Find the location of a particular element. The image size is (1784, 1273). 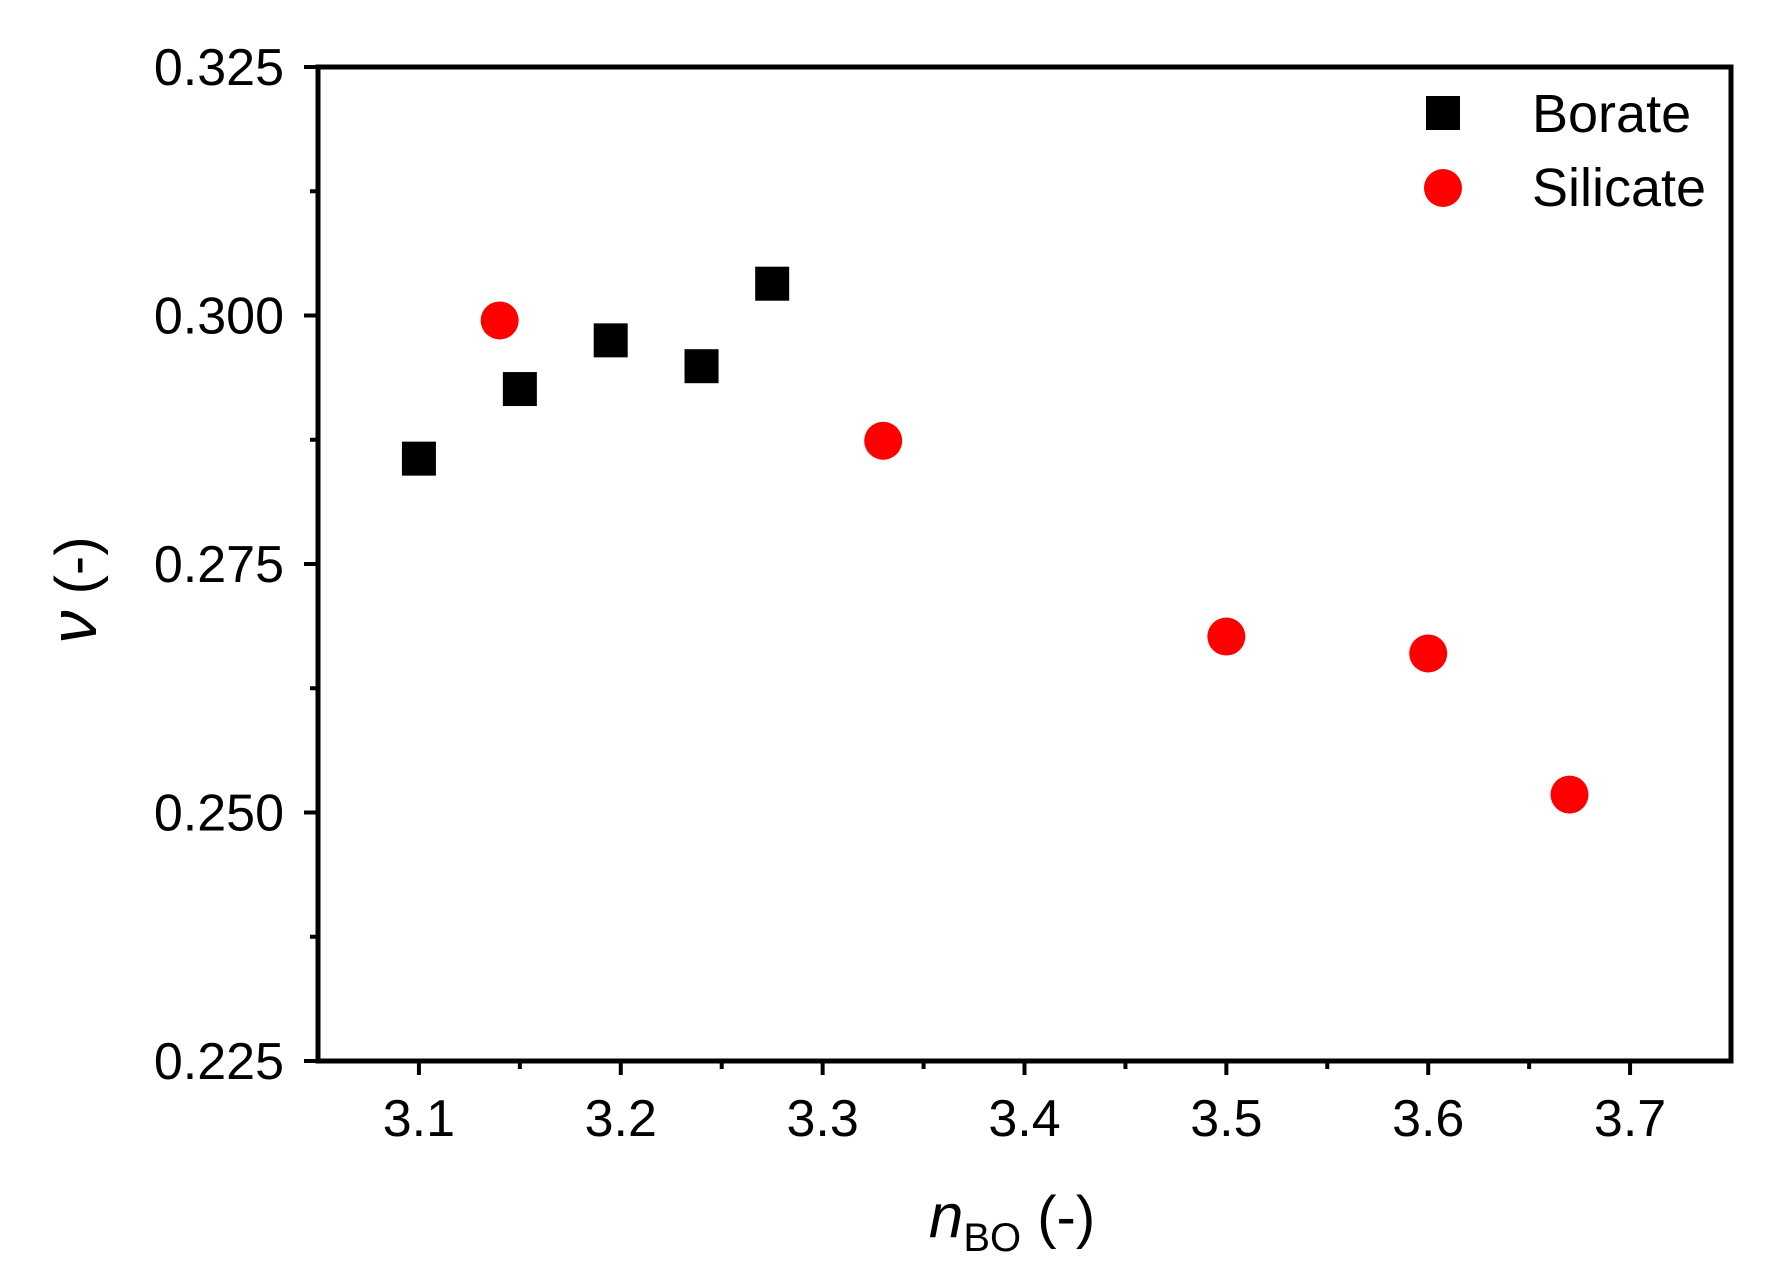

x-axis-title-main: n is located at coordinates (946, 1216).